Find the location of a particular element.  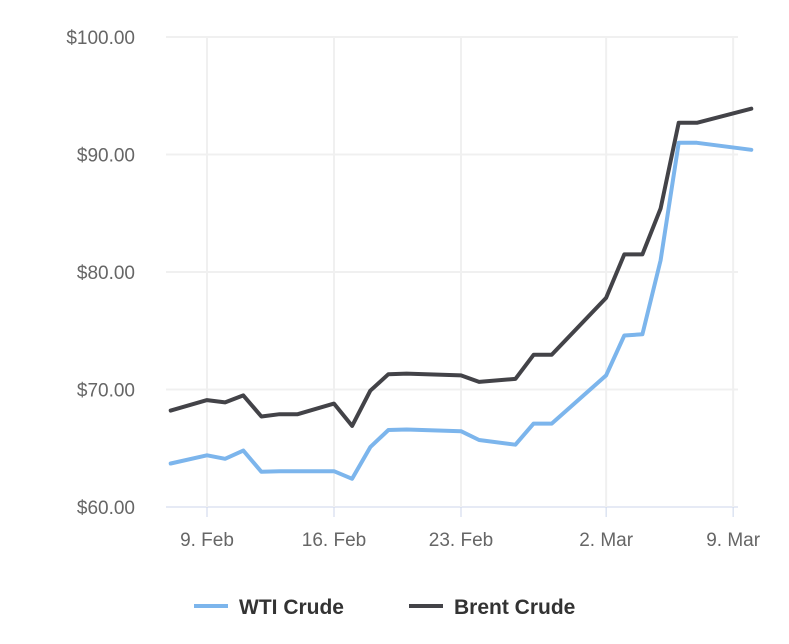

y-axis: $60.00 $70.00 $80.00 $90.00 $100.00 is located at coordinates (100, 273).